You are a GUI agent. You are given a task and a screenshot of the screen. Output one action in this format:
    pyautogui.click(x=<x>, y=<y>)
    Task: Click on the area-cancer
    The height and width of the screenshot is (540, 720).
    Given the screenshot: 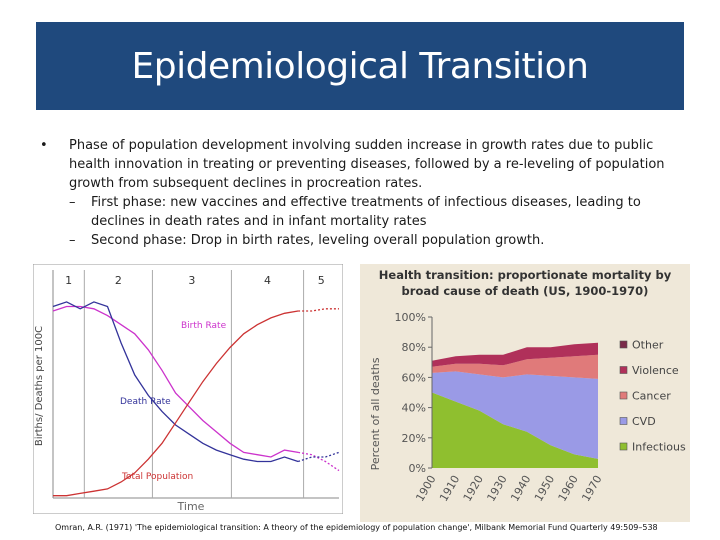 What is the action you would take?
    pyautogui.click(x=515, y=366)
    